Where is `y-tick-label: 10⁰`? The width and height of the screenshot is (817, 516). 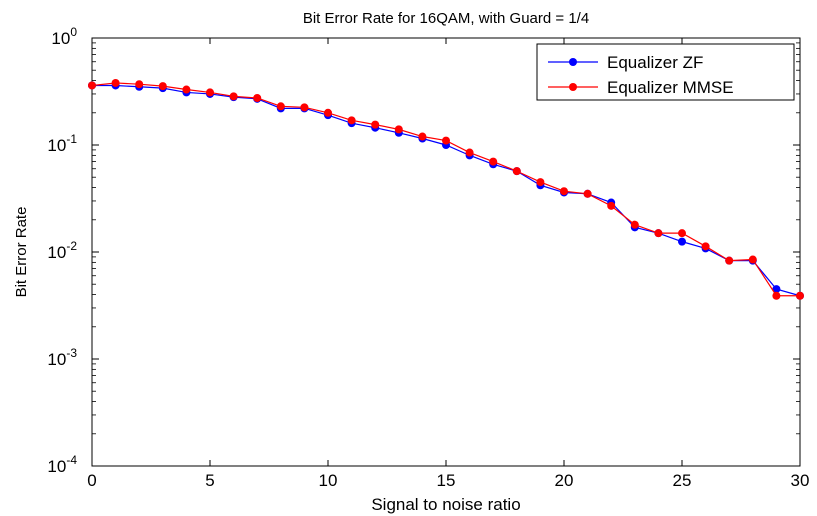
y-tick-label: 10⁰ is located at coordinates (64, 36).